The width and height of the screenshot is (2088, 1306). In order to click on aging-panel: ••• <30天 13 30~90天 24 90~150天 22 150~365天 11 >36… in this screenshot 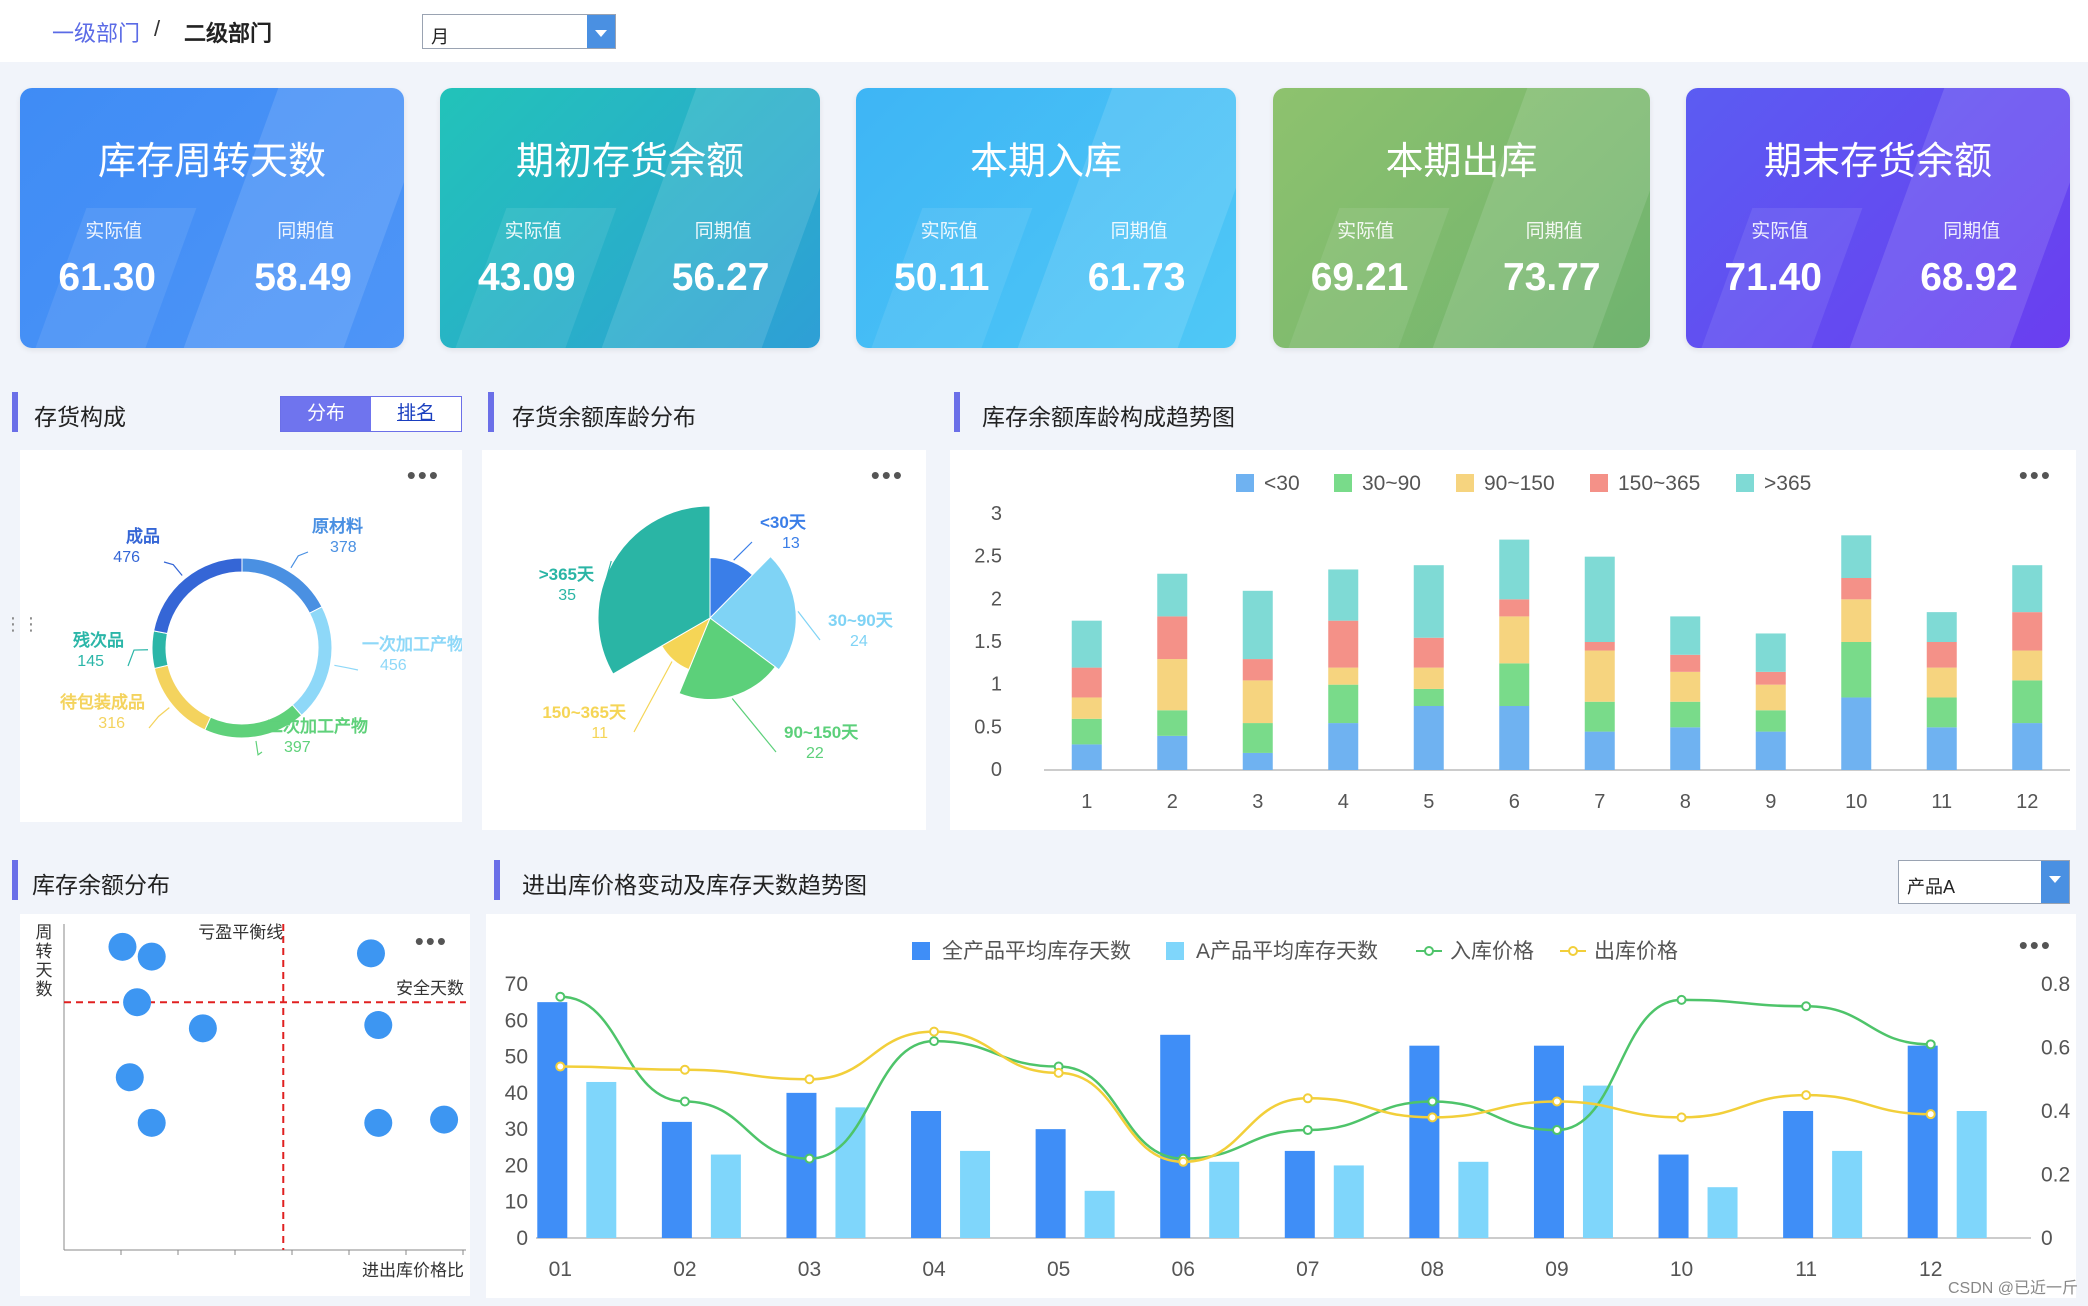, I will do `click(704, 640)`.